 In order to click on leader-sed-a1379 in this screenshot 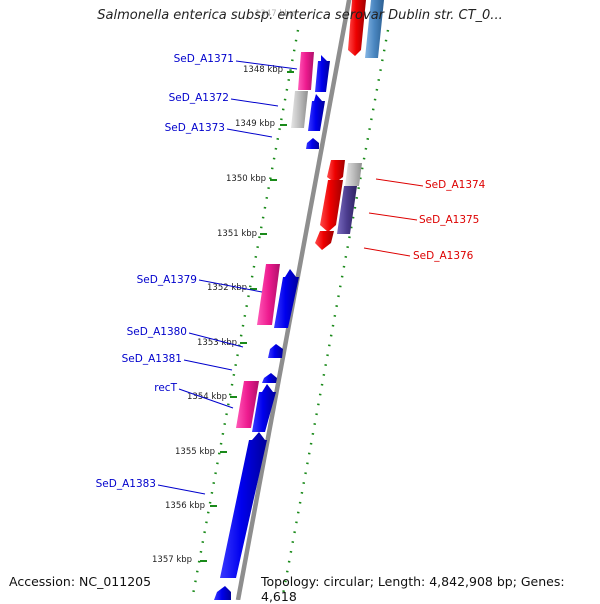, I will do `click(230, 286)`.